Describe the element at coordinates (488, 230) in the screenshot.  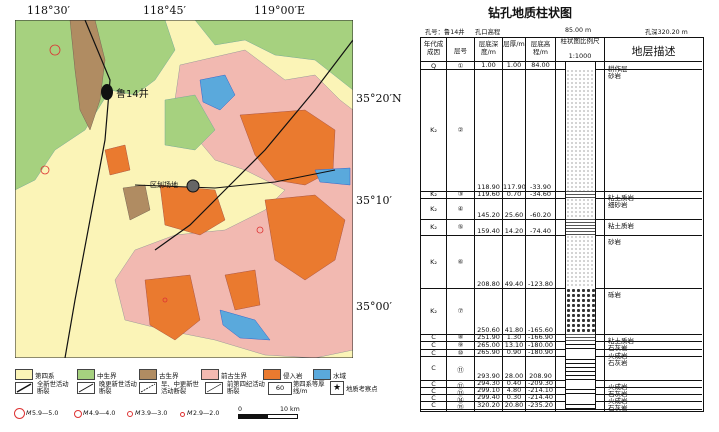
I see `row-depth: 159.40` at that location.